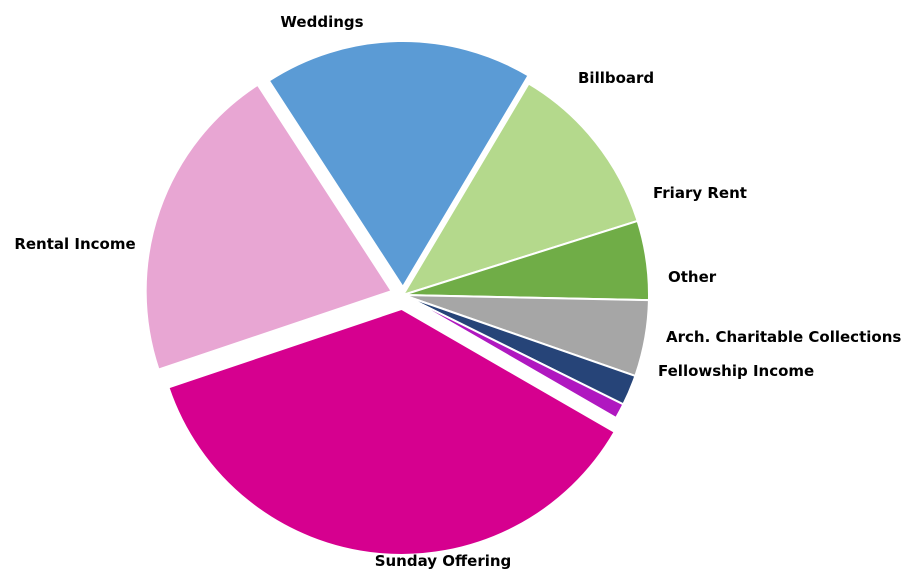 The image size is (919, 575). Describe the element at coordinates (74, 244) in the screenshot. I see `slice-label-rental-income: Rental Income` at that location.